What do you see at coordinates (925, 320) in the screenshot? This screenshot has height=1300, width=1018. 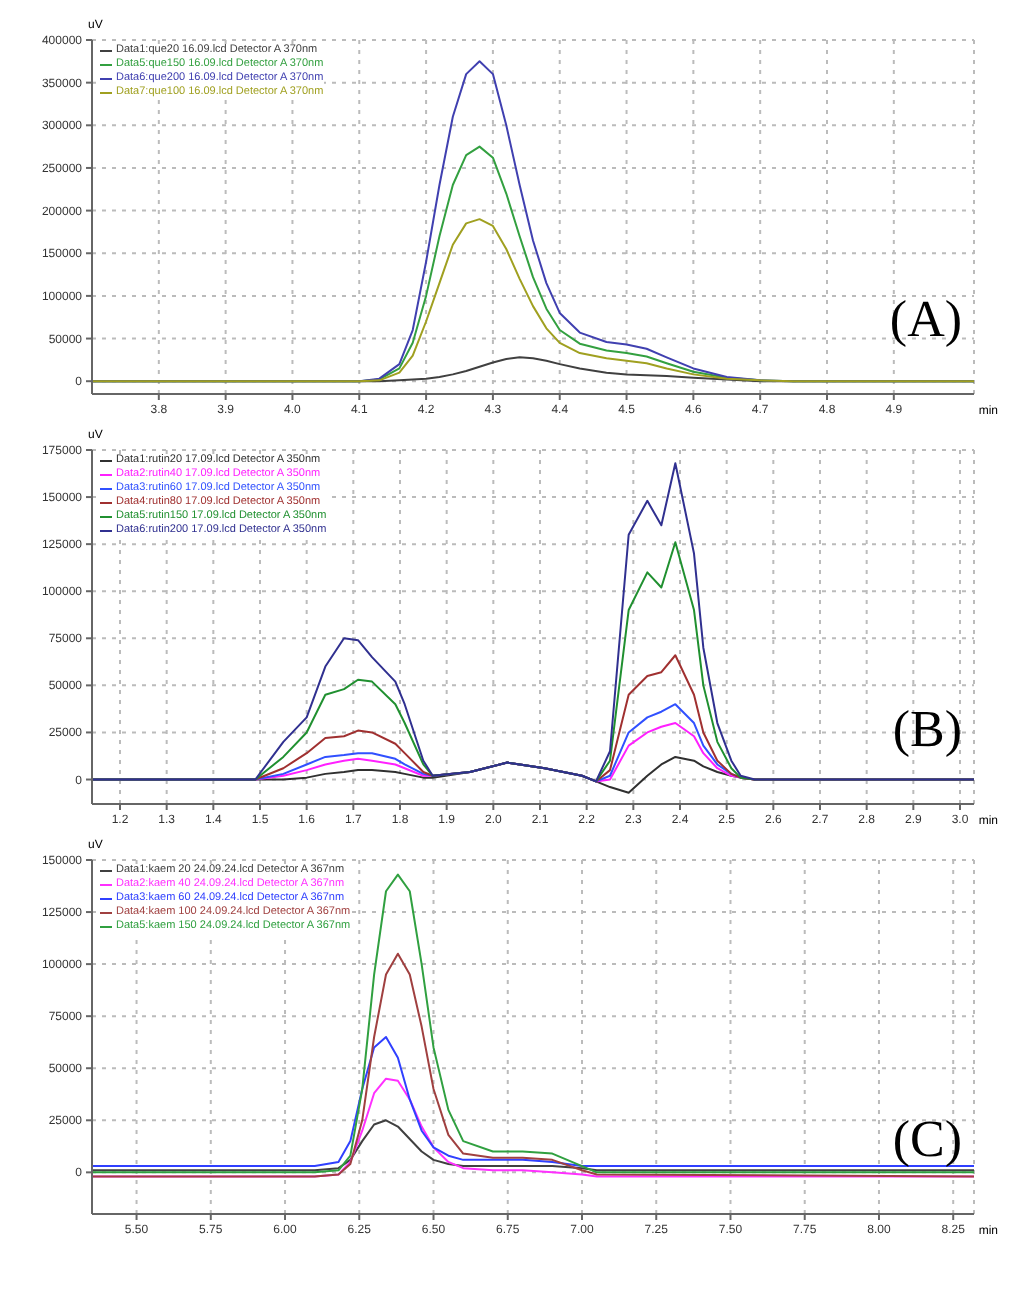 I see `annotation: (A)` at bounding box center [925, 320].